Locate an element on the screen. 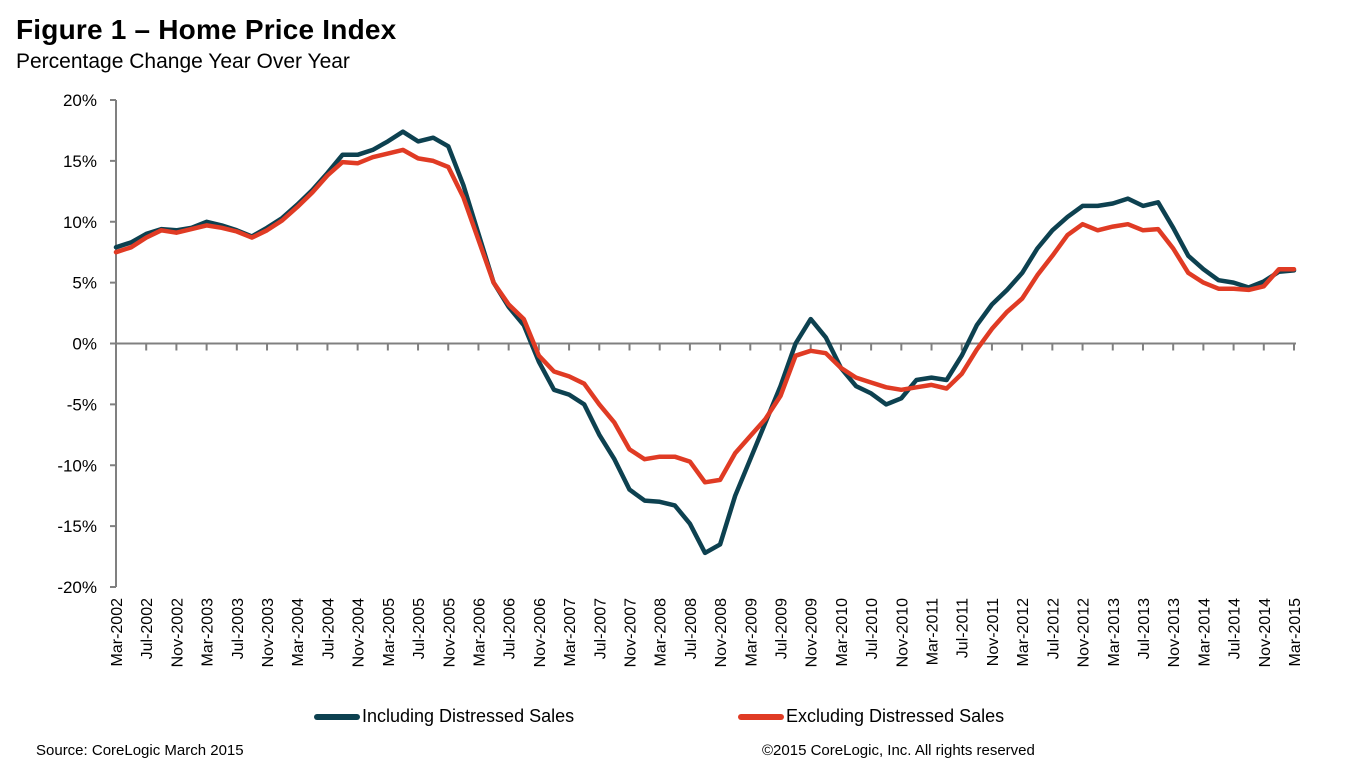  x-tick-label: Nov-2014 is located at coordinates (1265, 632).